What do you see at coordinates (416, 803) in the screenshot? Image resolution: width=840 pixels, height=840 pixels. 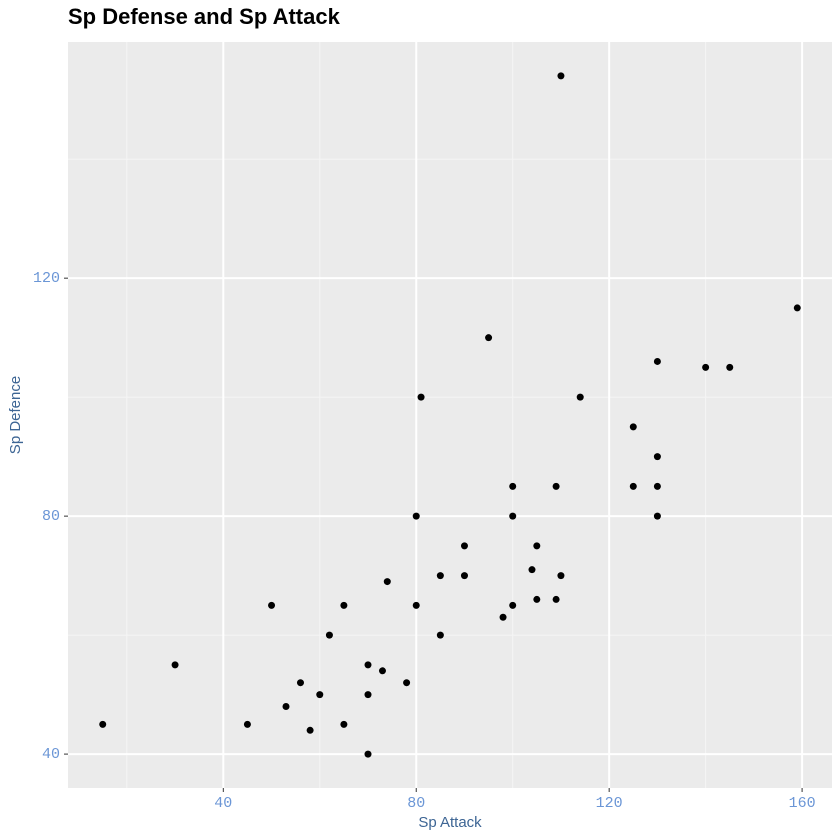 I see `x-tick-label: 80` at bounding box center [416, 803].